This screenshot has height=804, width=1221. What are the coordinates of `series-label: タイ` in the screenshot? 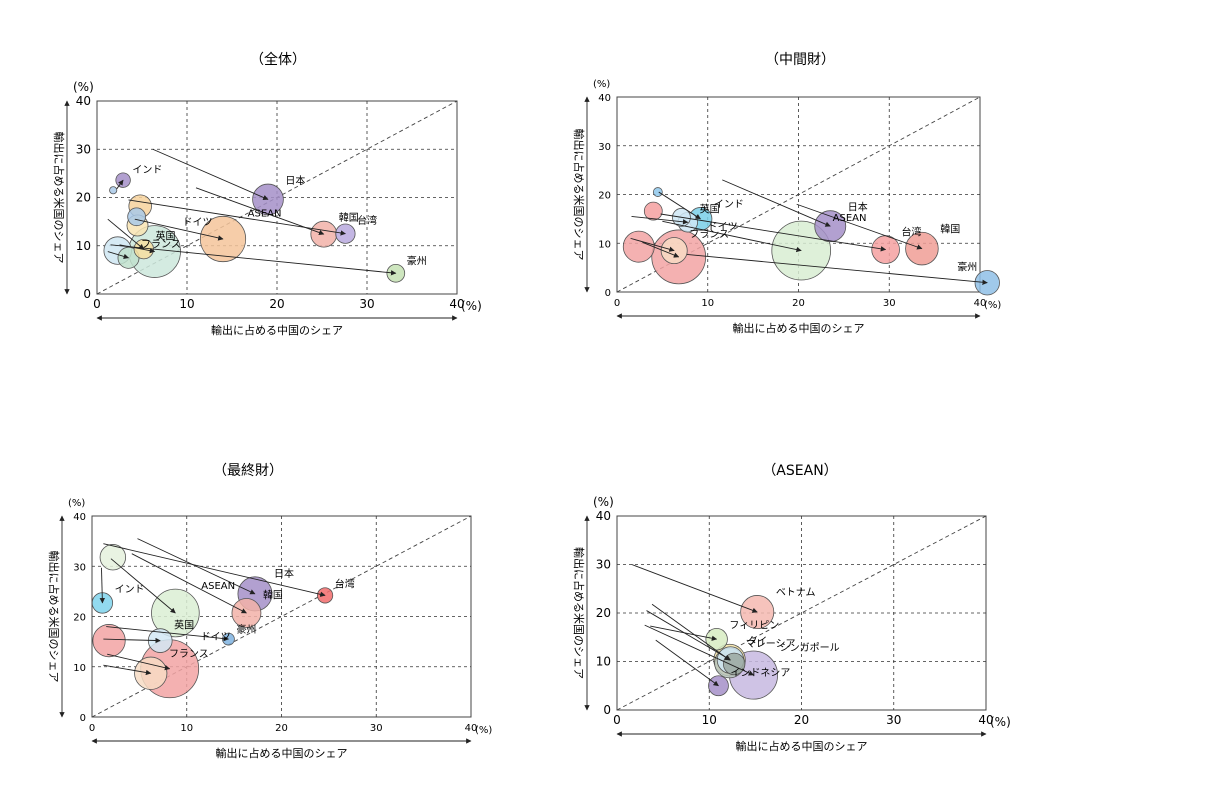 It's located at (757, 641).